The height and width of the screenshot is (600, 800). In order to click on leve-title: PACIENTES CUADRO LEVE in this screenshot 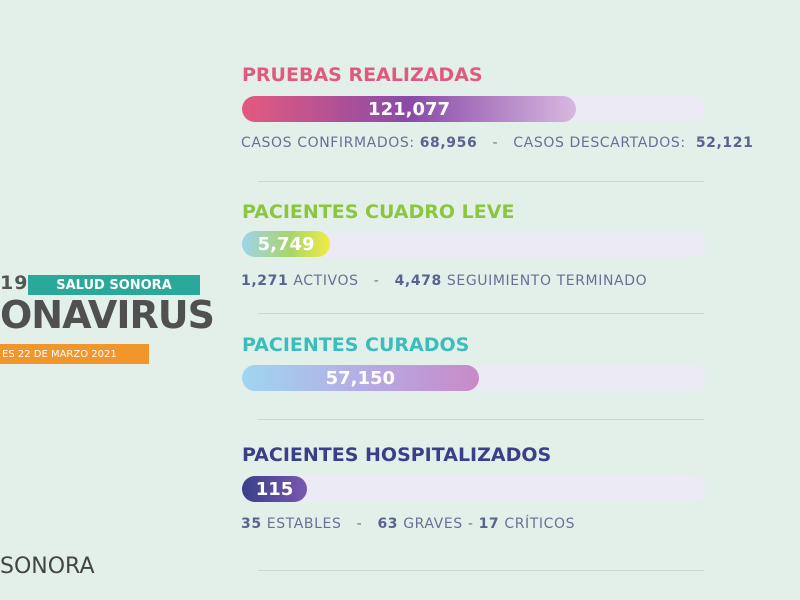, I will do `click(378, 212)`.